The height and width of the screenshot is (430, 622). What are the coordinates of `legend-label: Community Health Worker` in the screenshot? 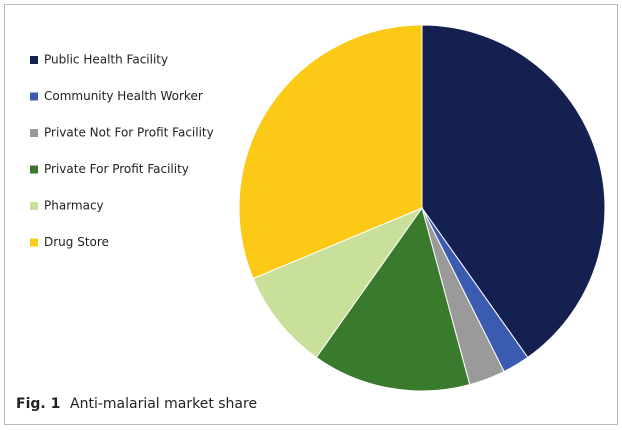 It's located at (123, 96).